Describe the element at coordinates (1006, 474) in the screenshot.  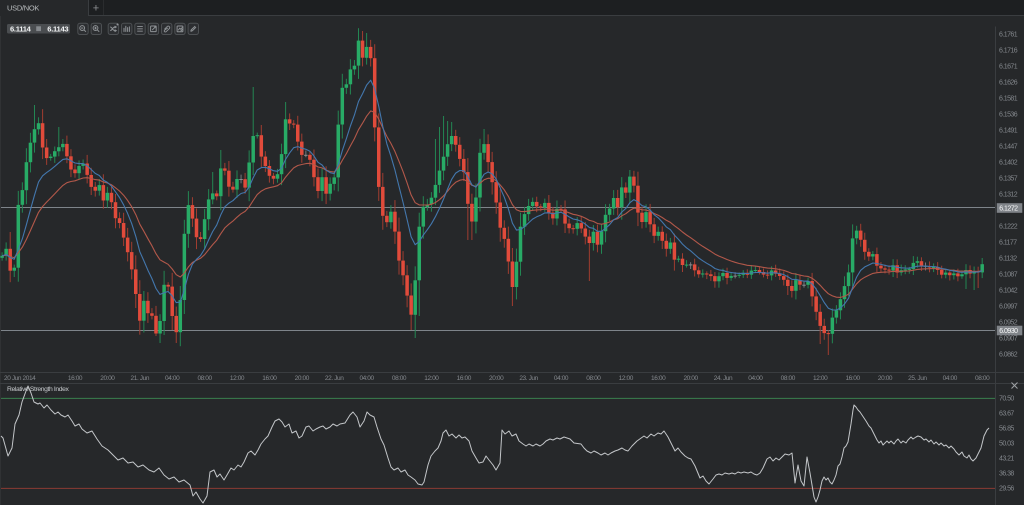
I see `svg-text: 36.38` at that location.